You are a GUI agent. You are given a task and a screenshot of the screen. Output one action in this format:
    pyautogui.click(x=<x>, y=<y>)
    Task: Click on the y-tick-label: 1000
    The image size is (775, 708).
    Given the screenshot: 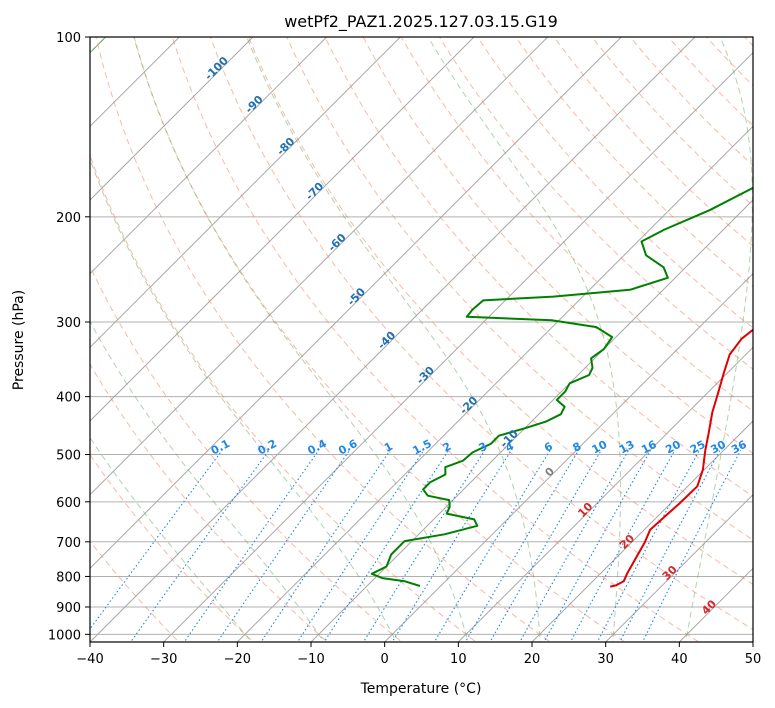 What is the action you would take?
    pyautogui.click(x=64, y=635)
    